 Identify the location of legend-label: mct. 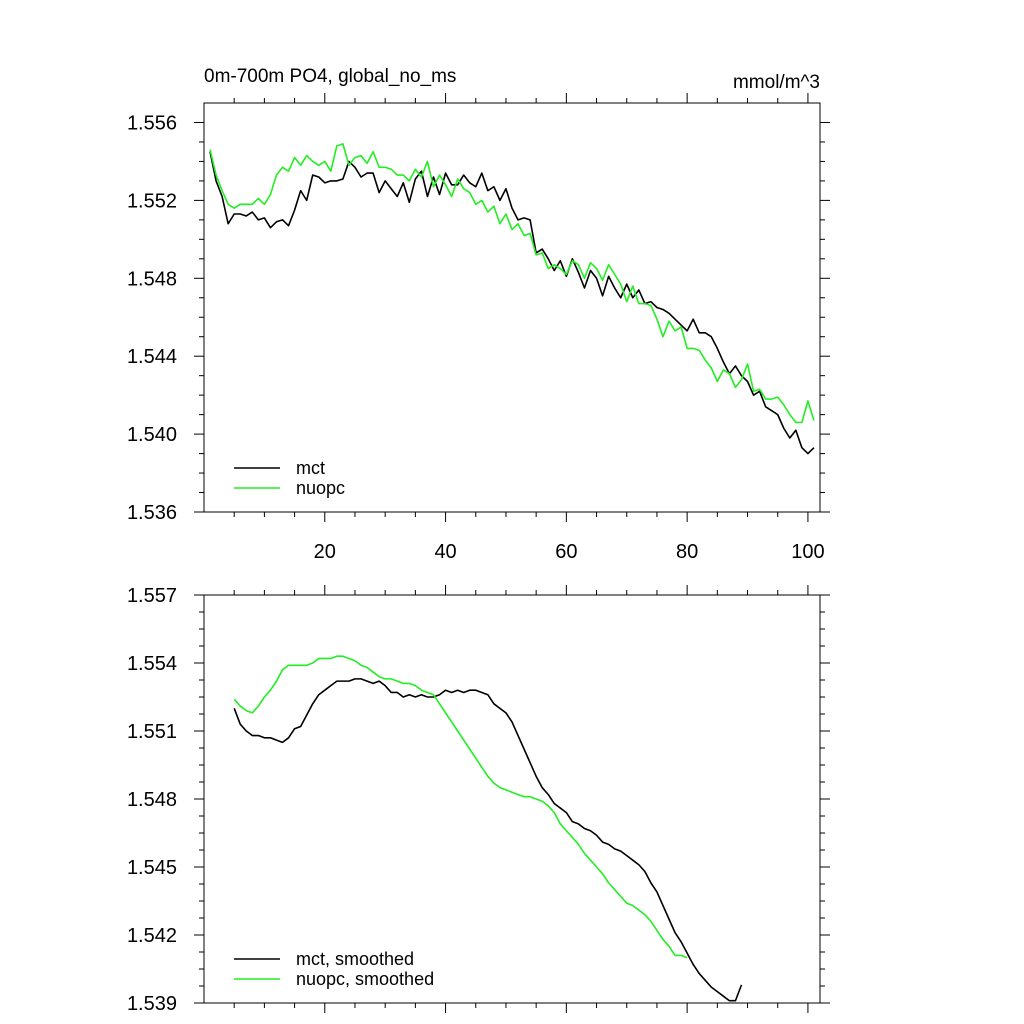
(310, 468).